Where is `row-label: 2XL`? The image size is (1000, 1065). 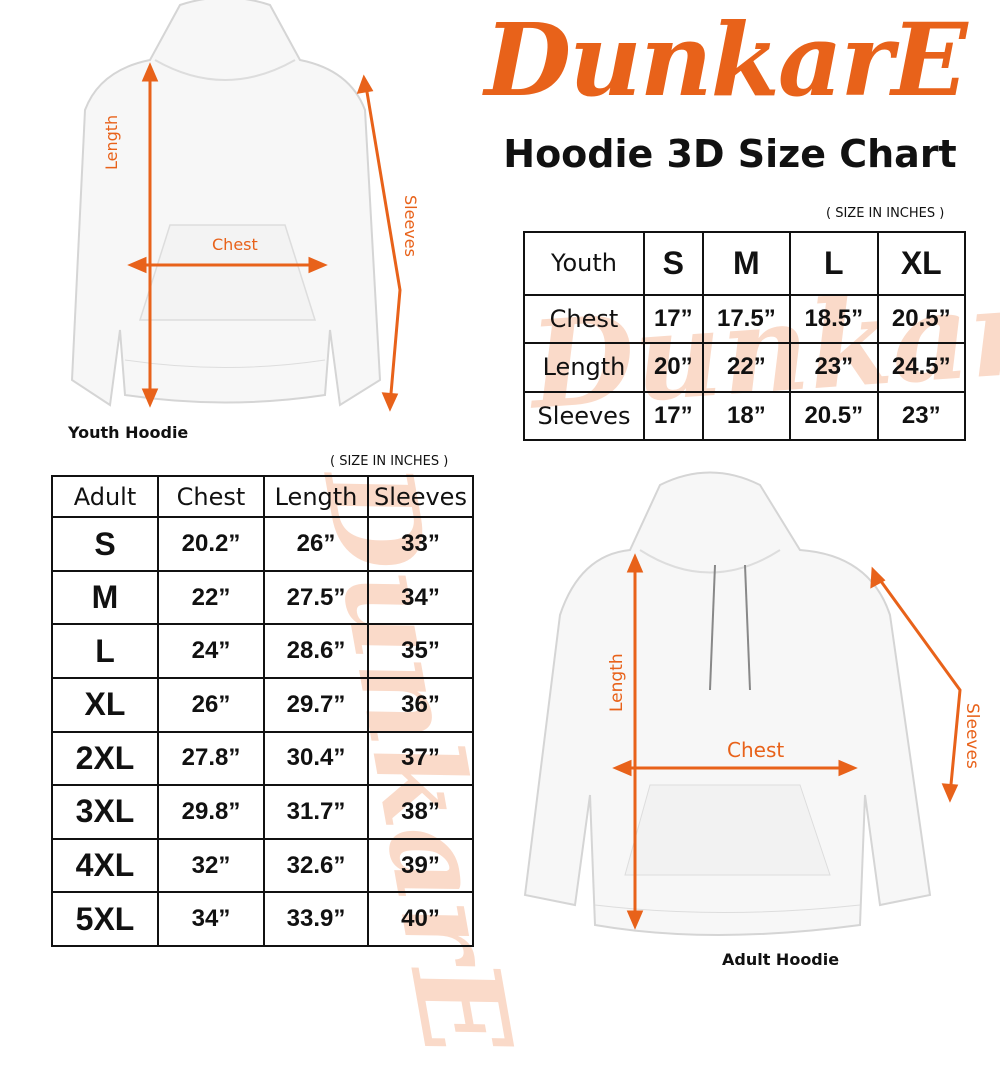 row-label: 2XL is located at coordinates (105, 758).